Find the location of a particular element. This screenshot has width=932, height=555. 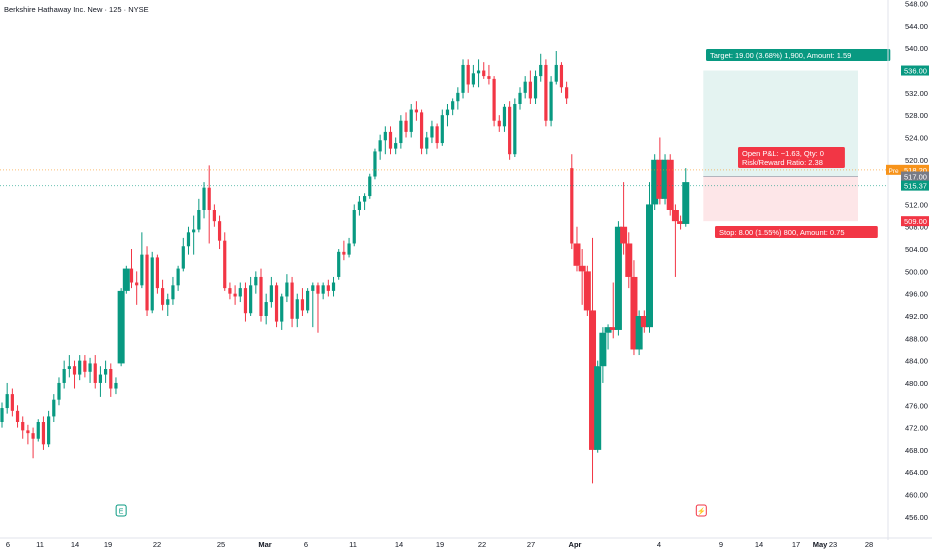

last-price-tag-text: 515.37 is located at coordinates (915, 186).